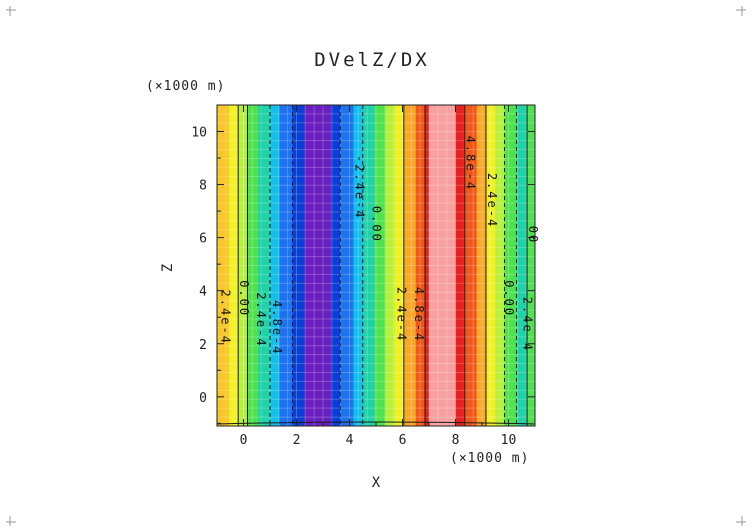 The width and height of the screenshot is (752, 532). I want to click on chart-title: DVelZ/DX, so click(372, 60).